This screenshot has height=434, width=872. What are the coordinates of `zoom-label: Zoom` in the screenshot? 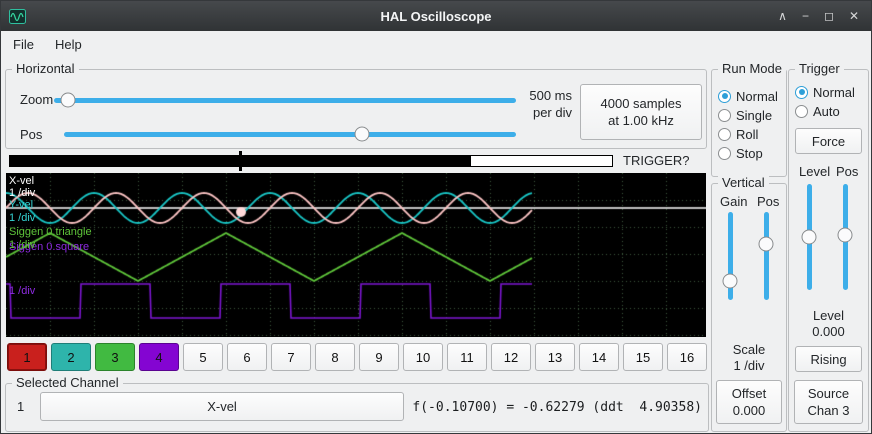 It's located at (37, 99).